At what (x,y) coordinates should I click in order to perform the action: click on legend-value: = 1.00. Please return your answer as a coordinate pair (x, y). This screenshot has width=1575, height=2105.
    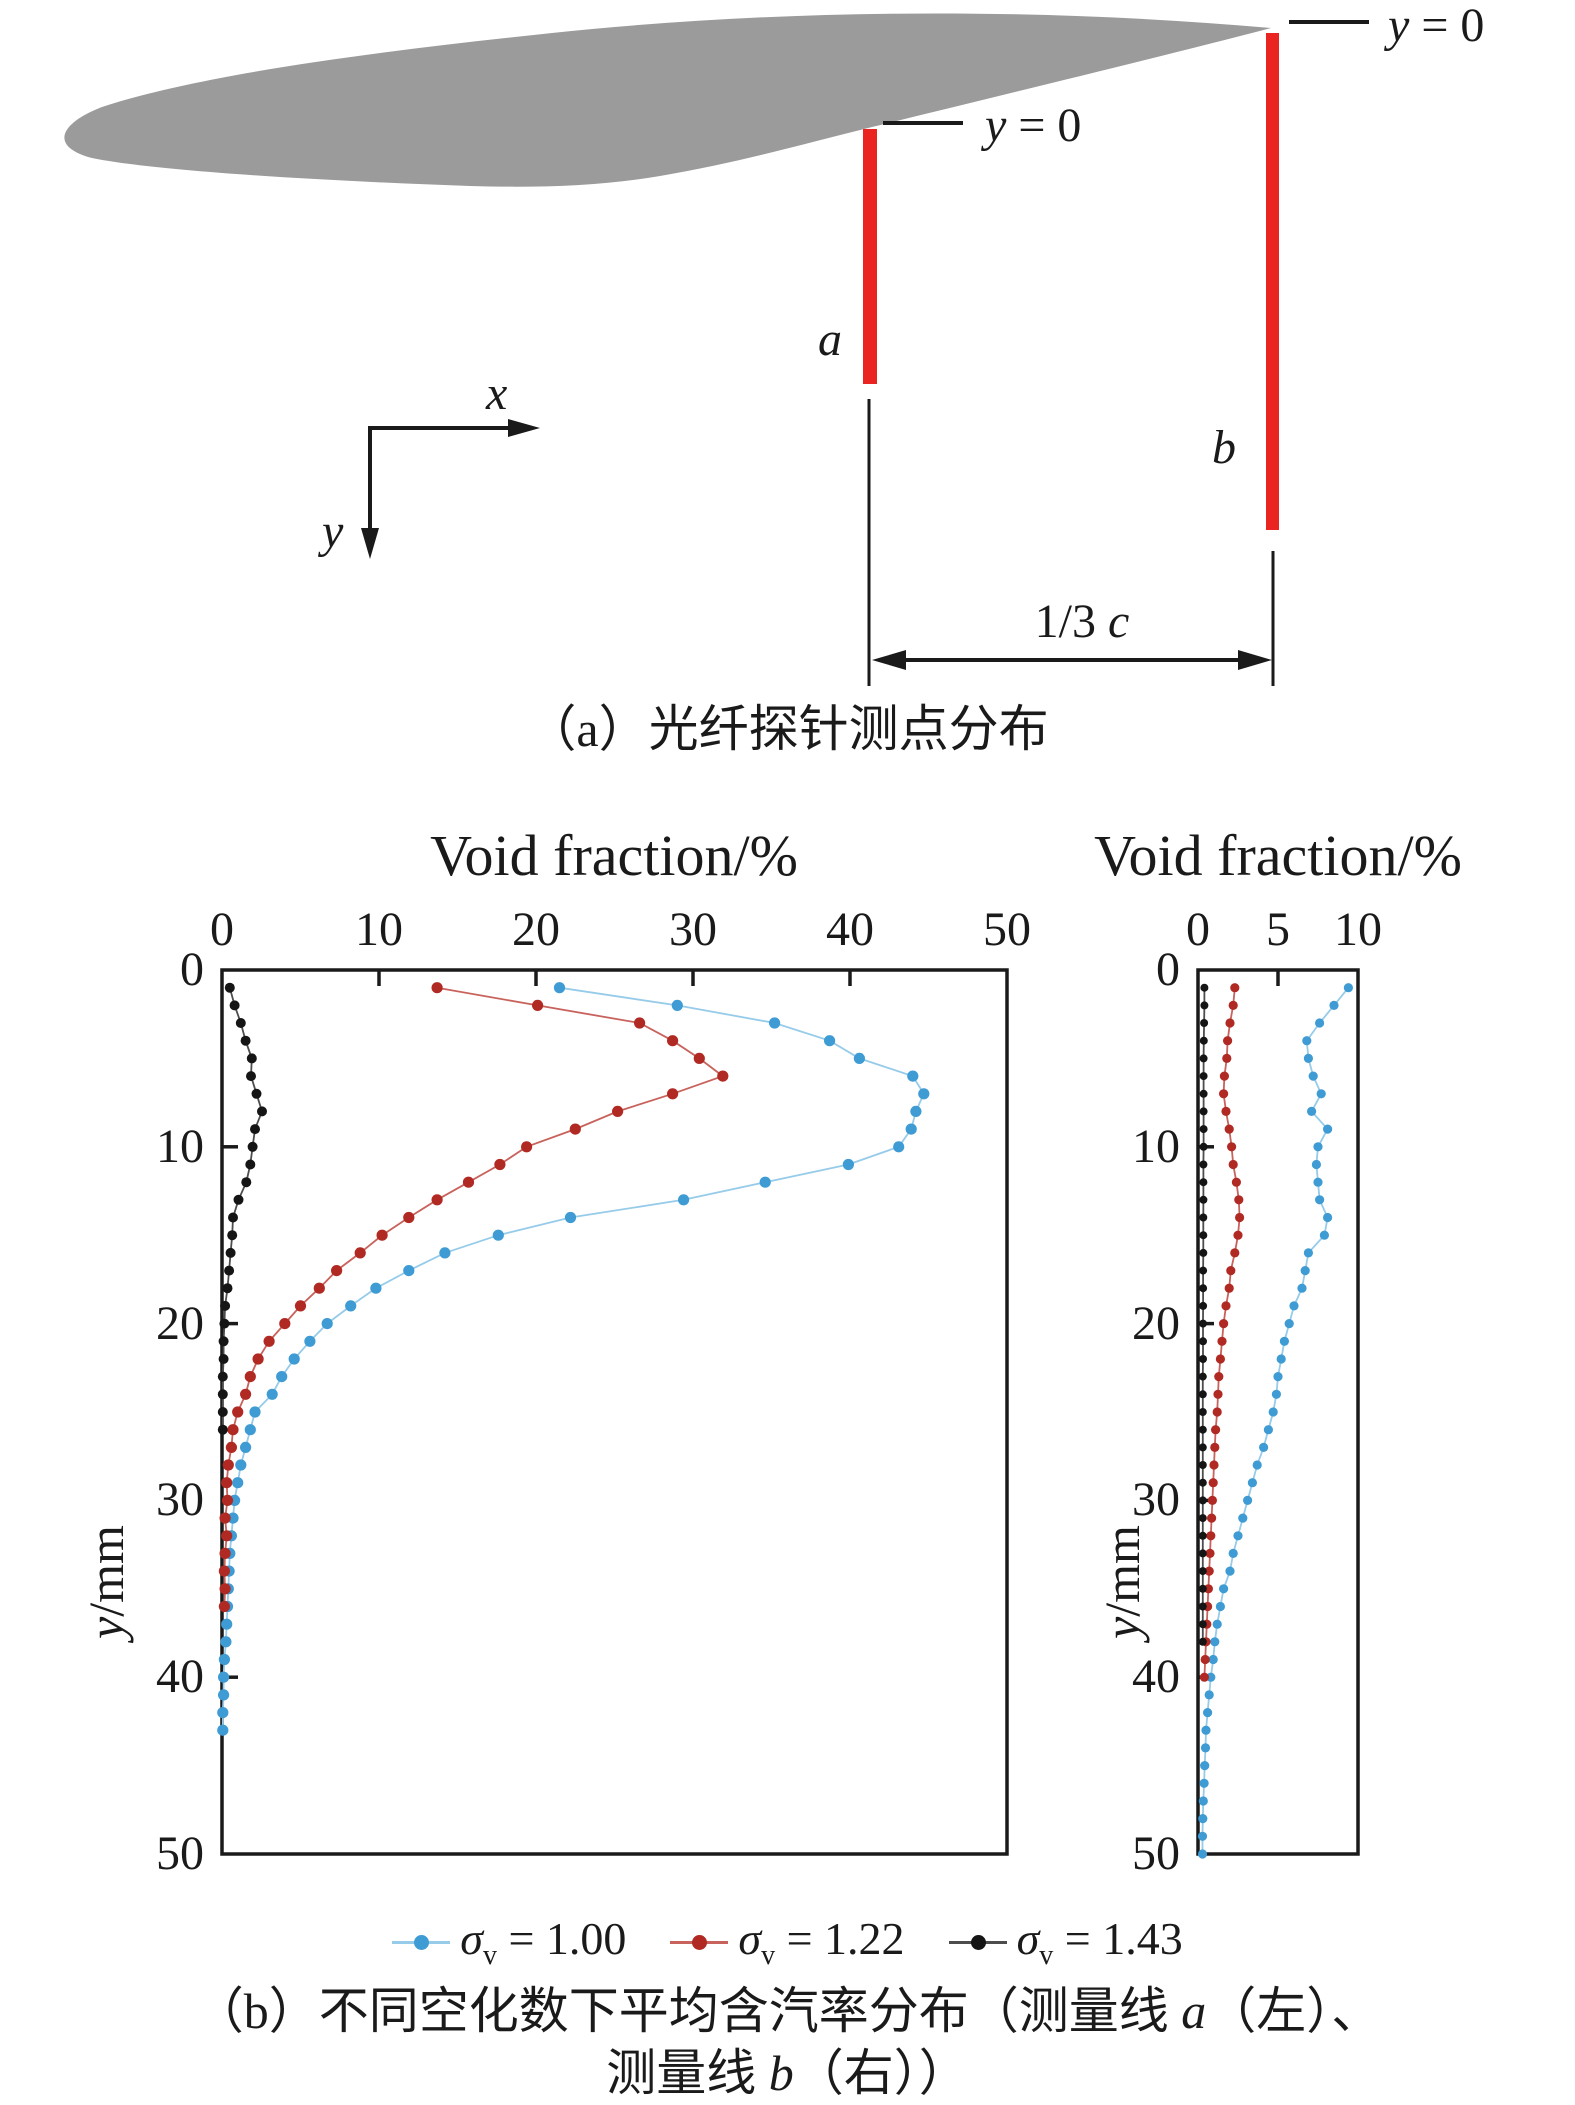
    Looking at the image, I should click on (561, 1938).